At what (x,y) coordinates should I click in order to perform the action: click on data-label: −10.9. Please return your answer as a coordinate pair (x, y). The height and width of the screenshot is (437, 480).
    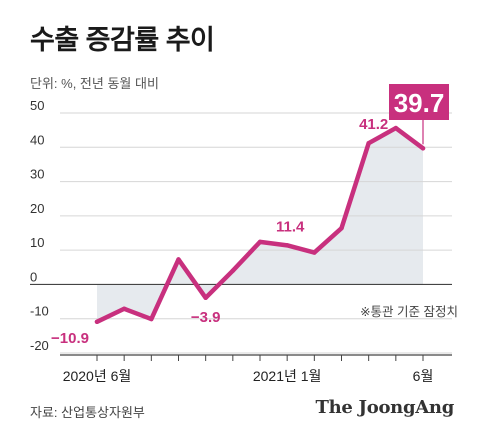
    Looking at the image, I should click on (70, 338).